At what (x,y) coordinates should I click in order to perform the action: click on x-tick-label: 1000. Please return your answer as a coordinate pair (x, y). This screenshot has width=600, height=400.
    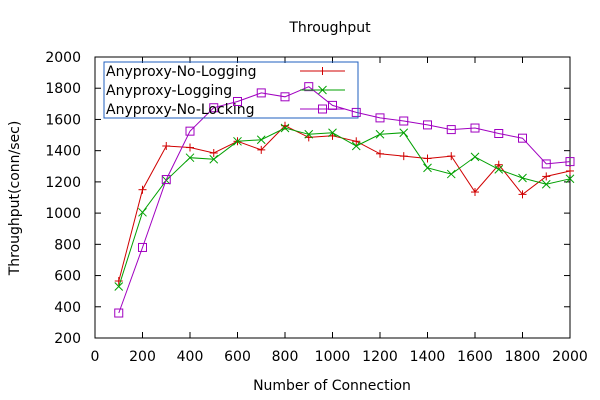
    Looking at the image, I should click on (333, 357).